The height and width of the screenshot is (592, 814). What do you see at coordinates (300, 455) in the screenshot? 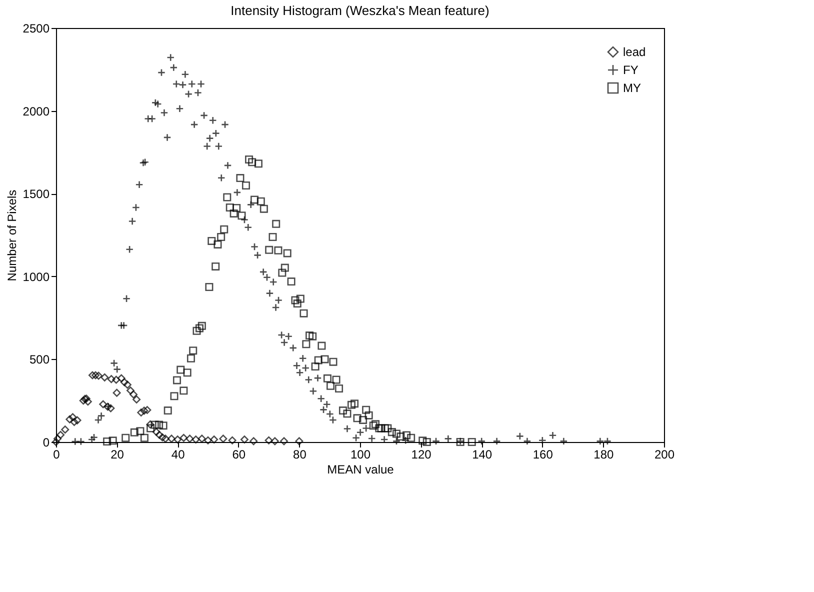
I see `x-tick-label: 80` at bounding box center [300, 455].